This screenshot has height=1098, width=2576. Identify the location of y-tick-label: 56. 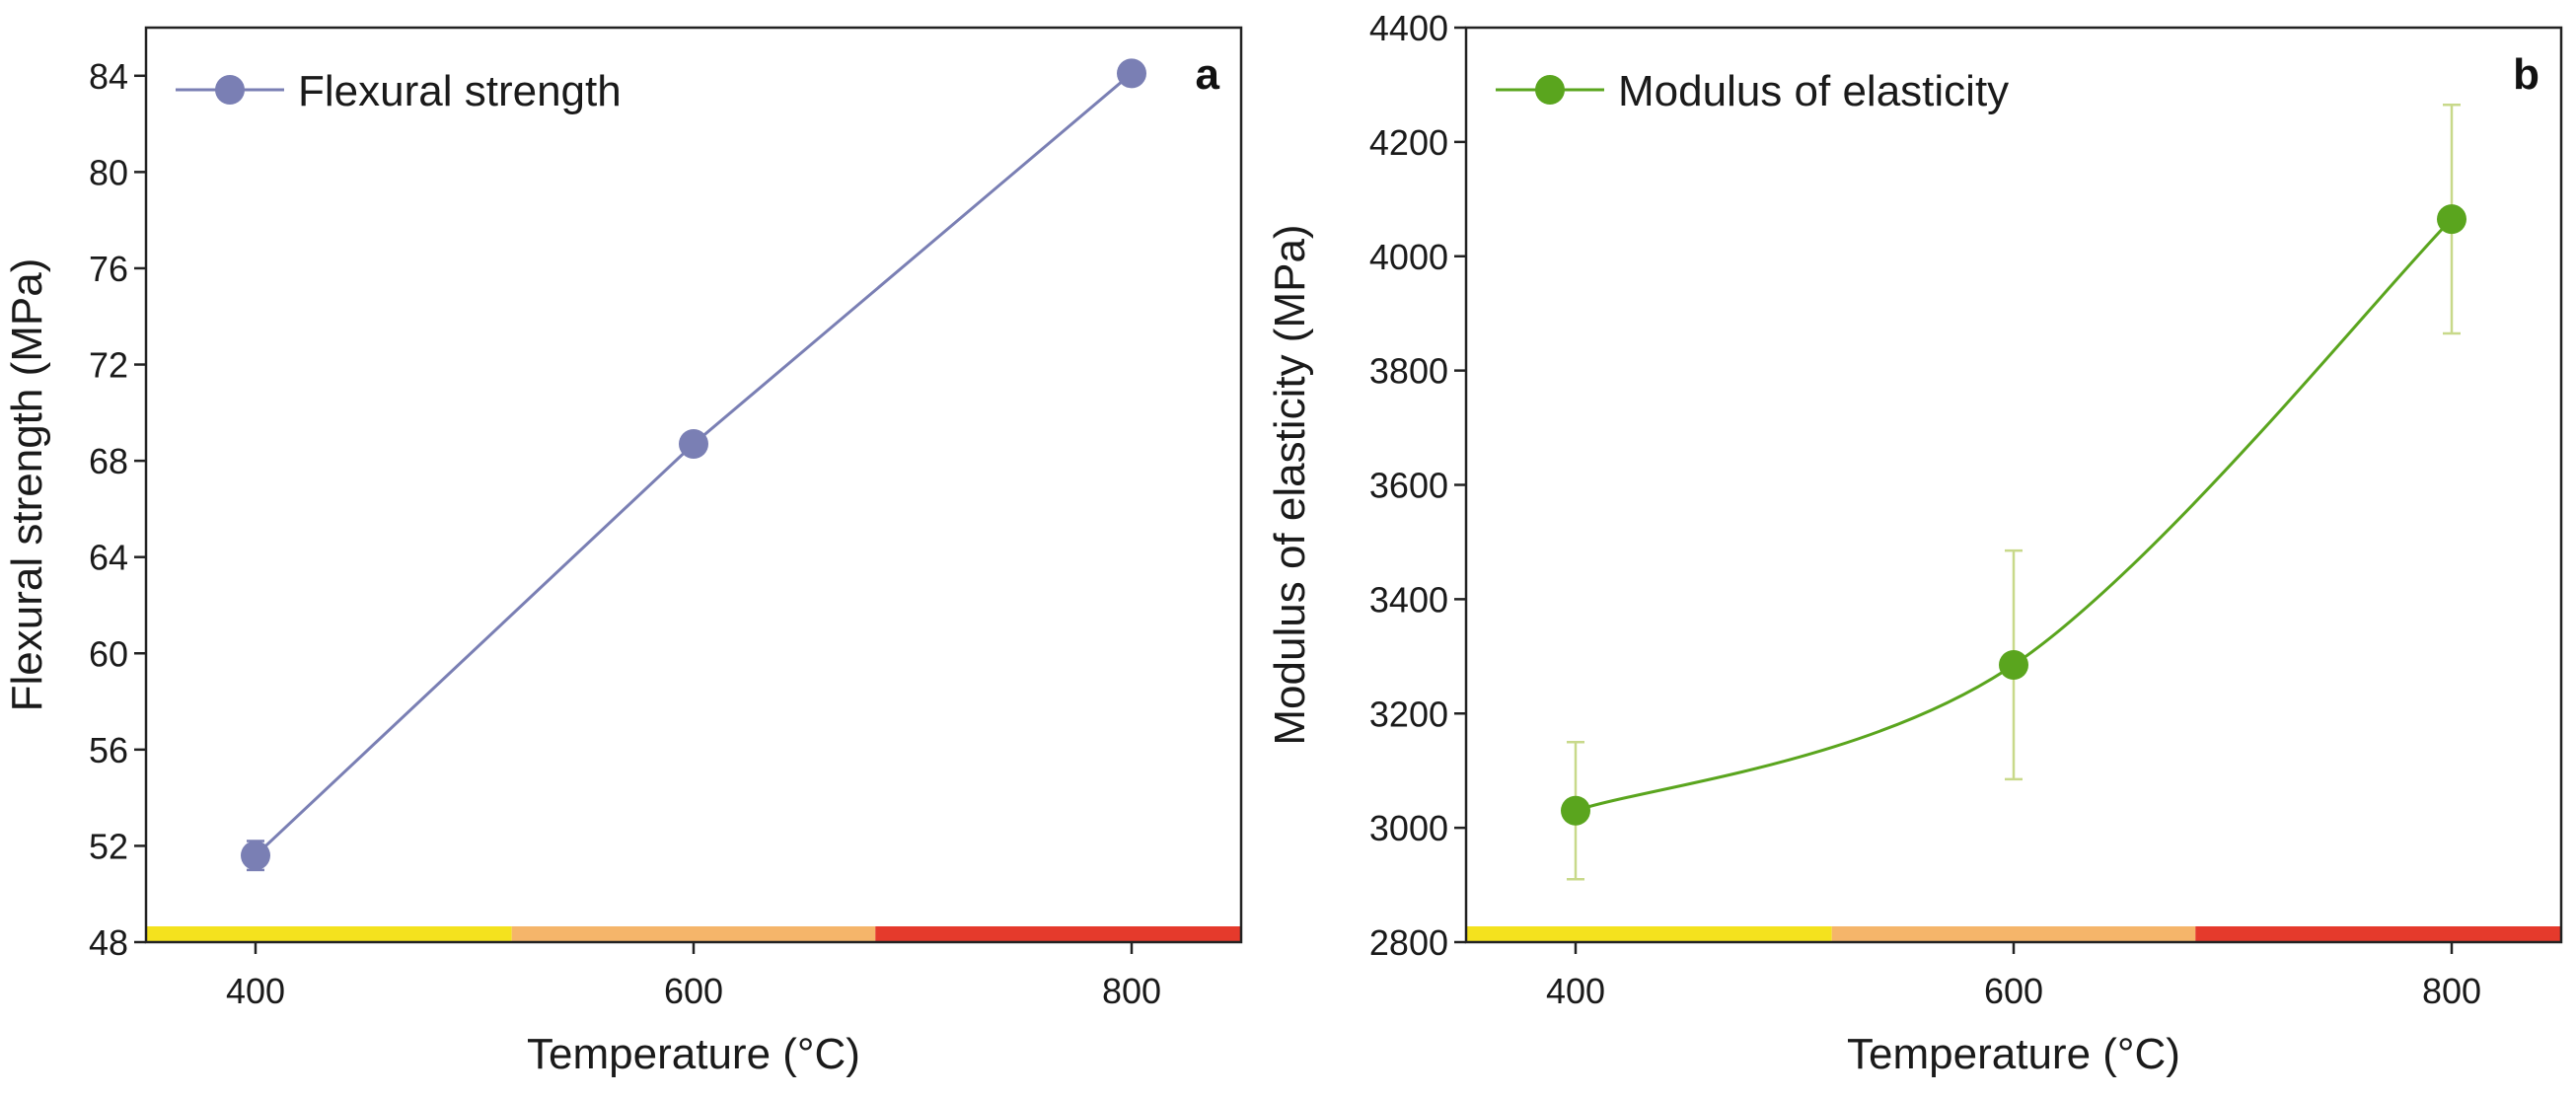
(108, 750).